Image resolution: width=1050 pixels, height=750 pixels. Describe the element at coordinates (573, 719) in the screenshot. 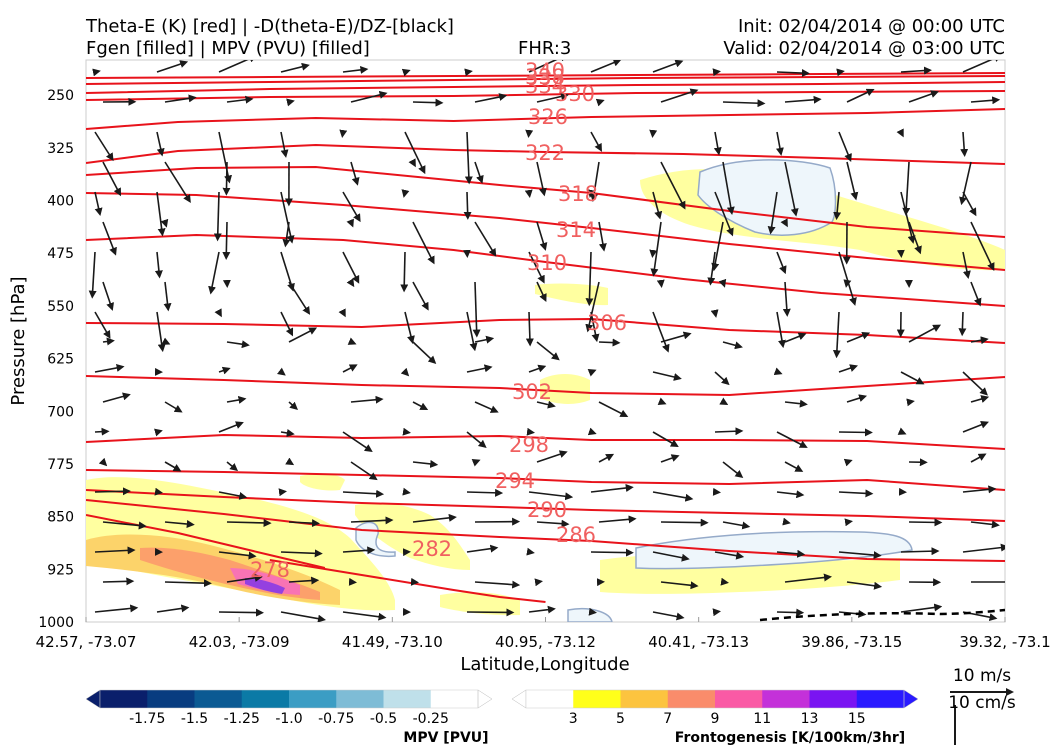

I see `colorbar-tick-label: 3` at that location.